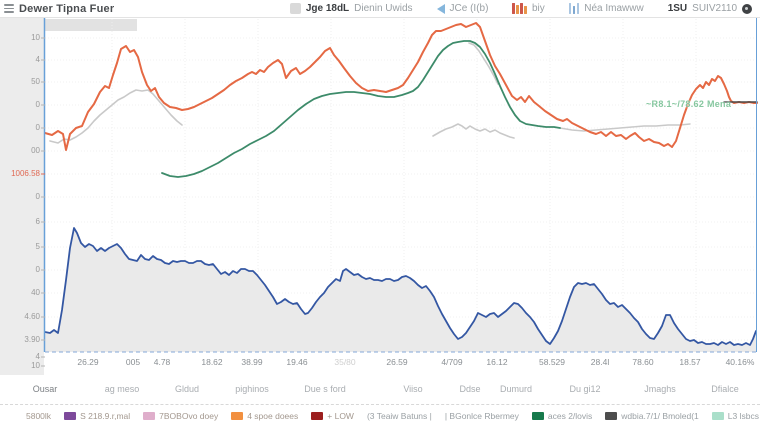 The height and width of the screenshot is (426, 760). Describe the element at coordinates (614, 8) in the screenshot. I see `menu-item-label: Néa Imawww` at that location.